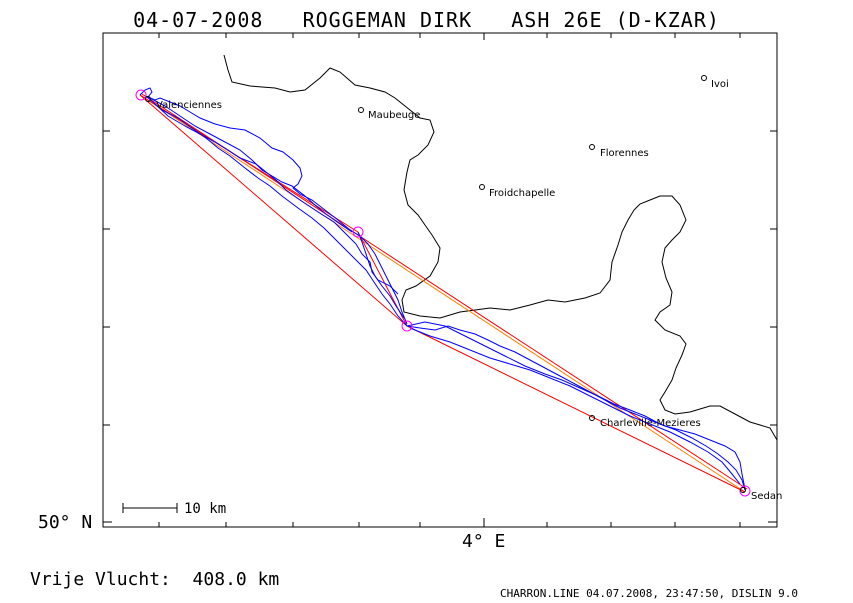  What do you see at coordinates (592, 147) in the screenshot?
I see `town-marker-florennes` at bounding box center [592, 147].